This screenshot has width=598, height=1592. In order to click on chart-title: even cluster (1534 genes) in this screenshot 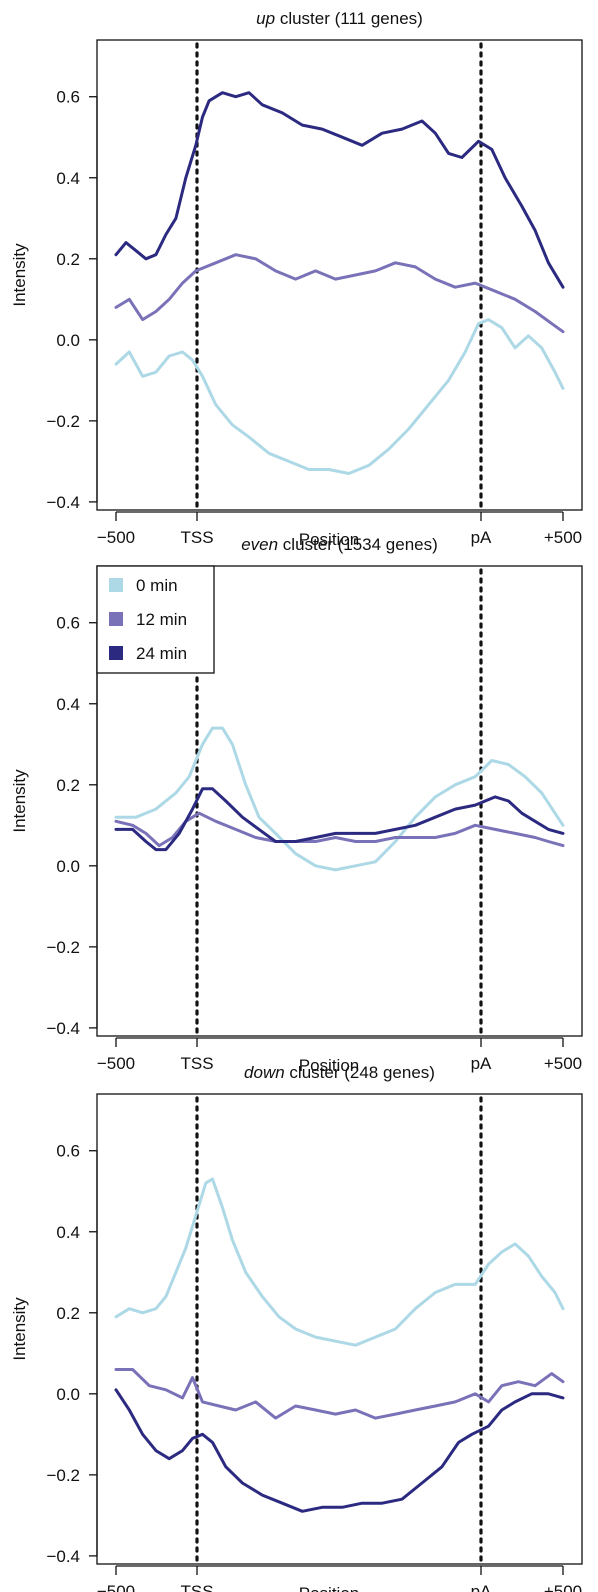, I will do `click(339, 544)`.